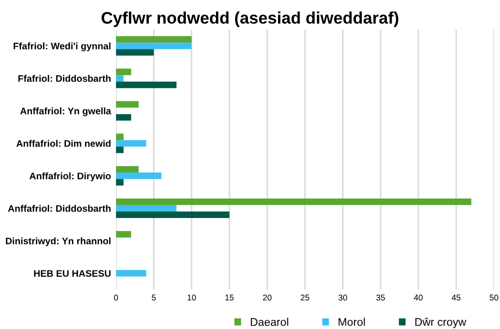 The height and width of the screenshot is (329, 500). I want to click on x-tick-label: 10, so click(192, 297).